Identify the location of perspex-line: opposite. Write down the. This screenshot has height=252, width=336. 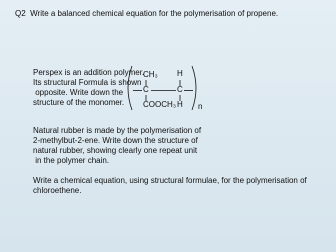
(78, 92).